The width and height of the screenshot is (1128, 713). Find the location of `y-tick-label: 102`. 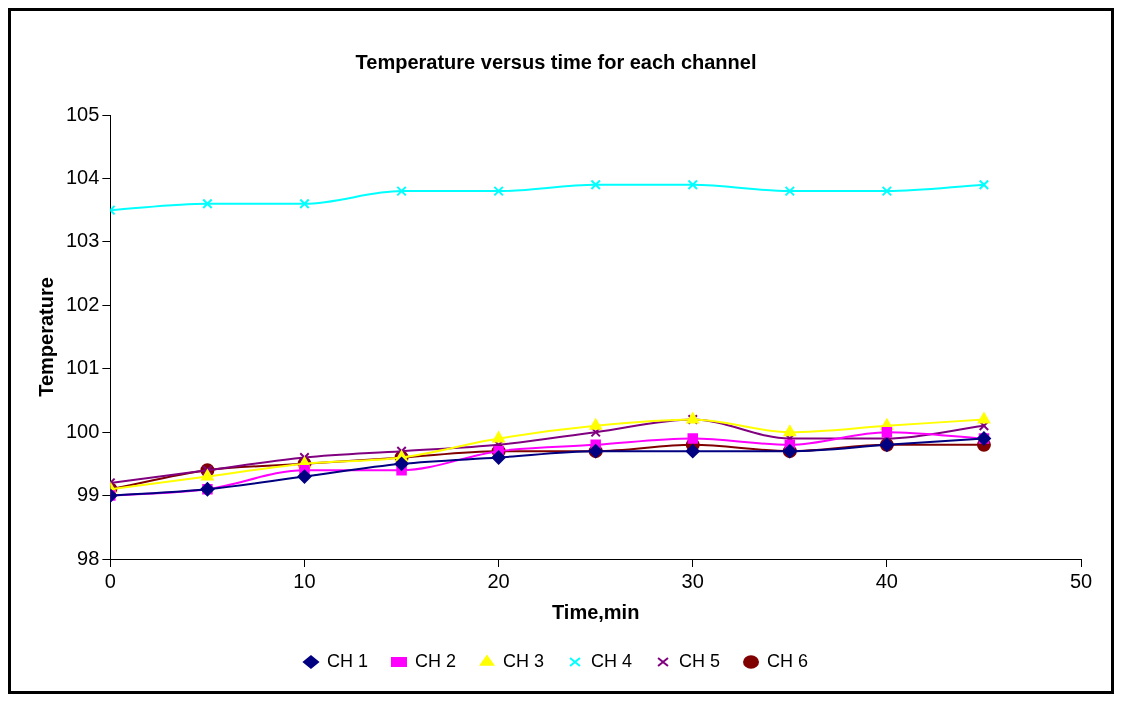

y-tick-label: 102 is located at coordinates (82, 303).